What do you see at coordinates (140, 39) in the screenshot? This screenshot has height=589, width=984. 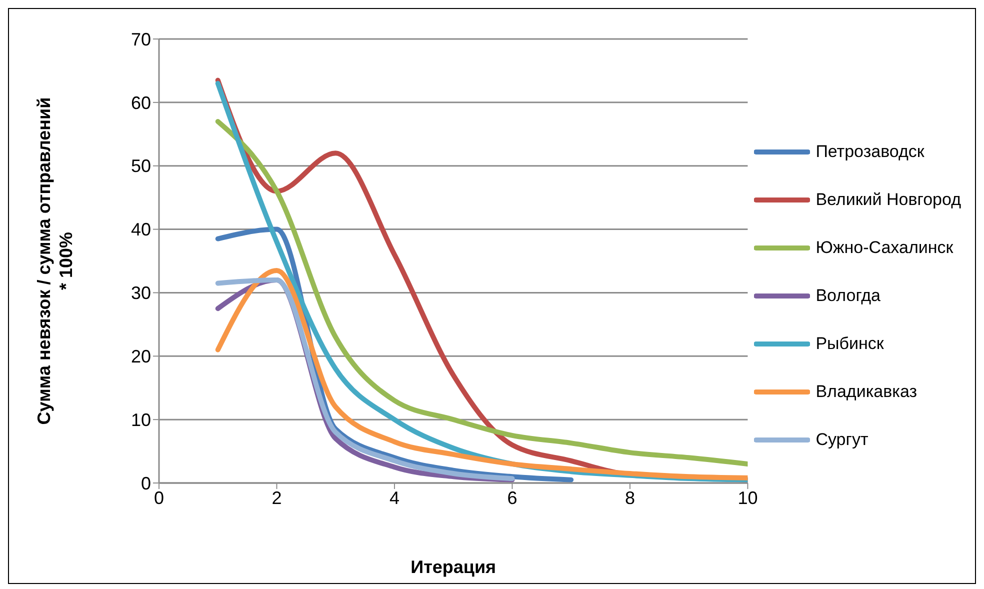 I see `y-tick-label: 70` at bounding box center [140, 39].